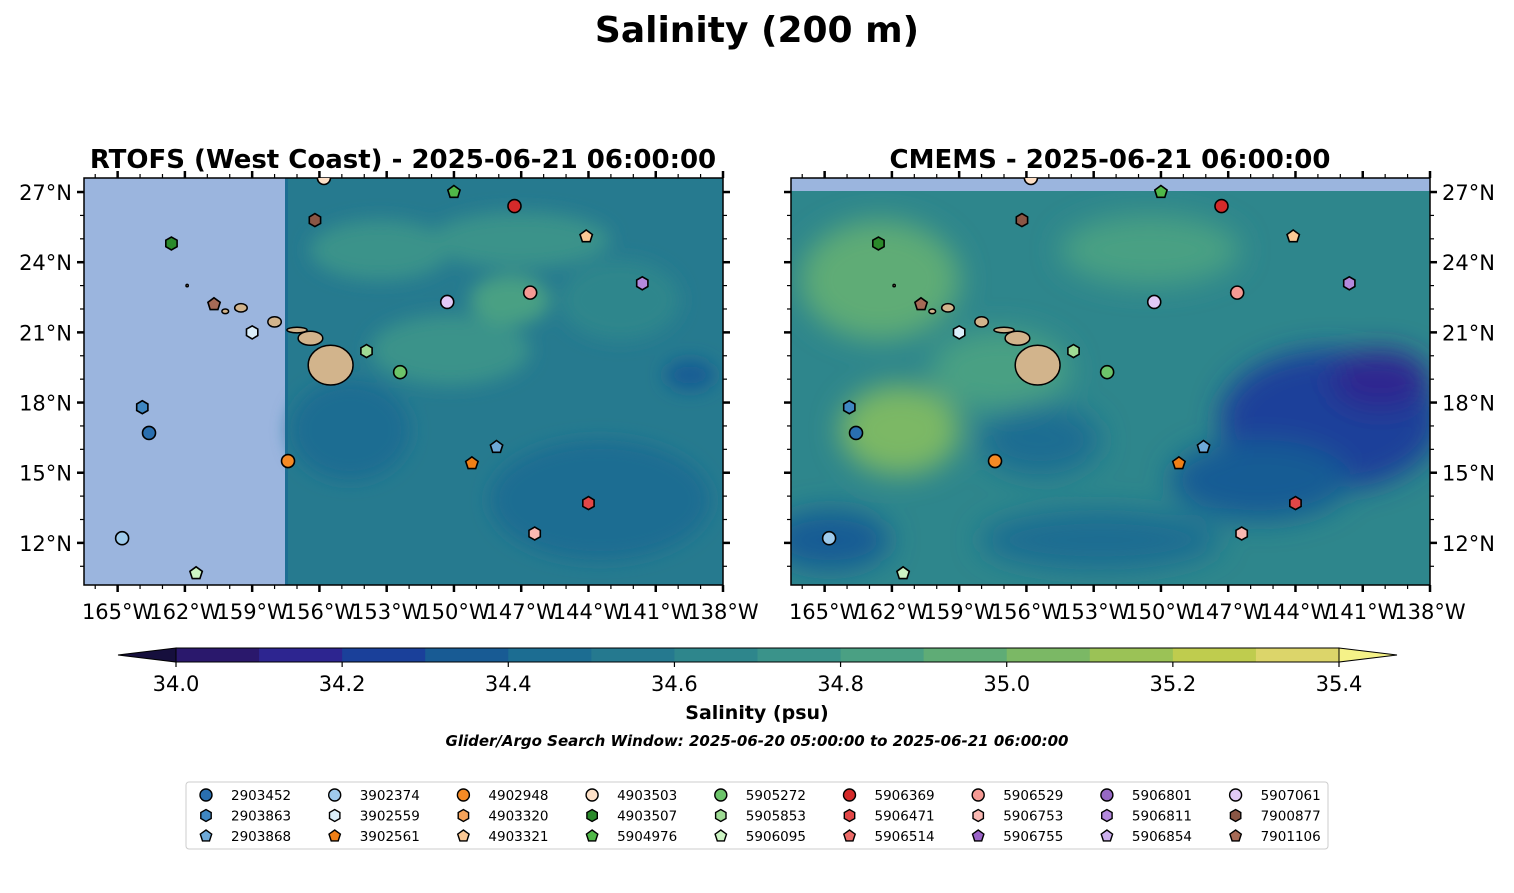 The image size is (1514, 893). Describe the element at coordinates (45, 333) in the screenshot. I see `y-tick-label: 21°N` at that location.